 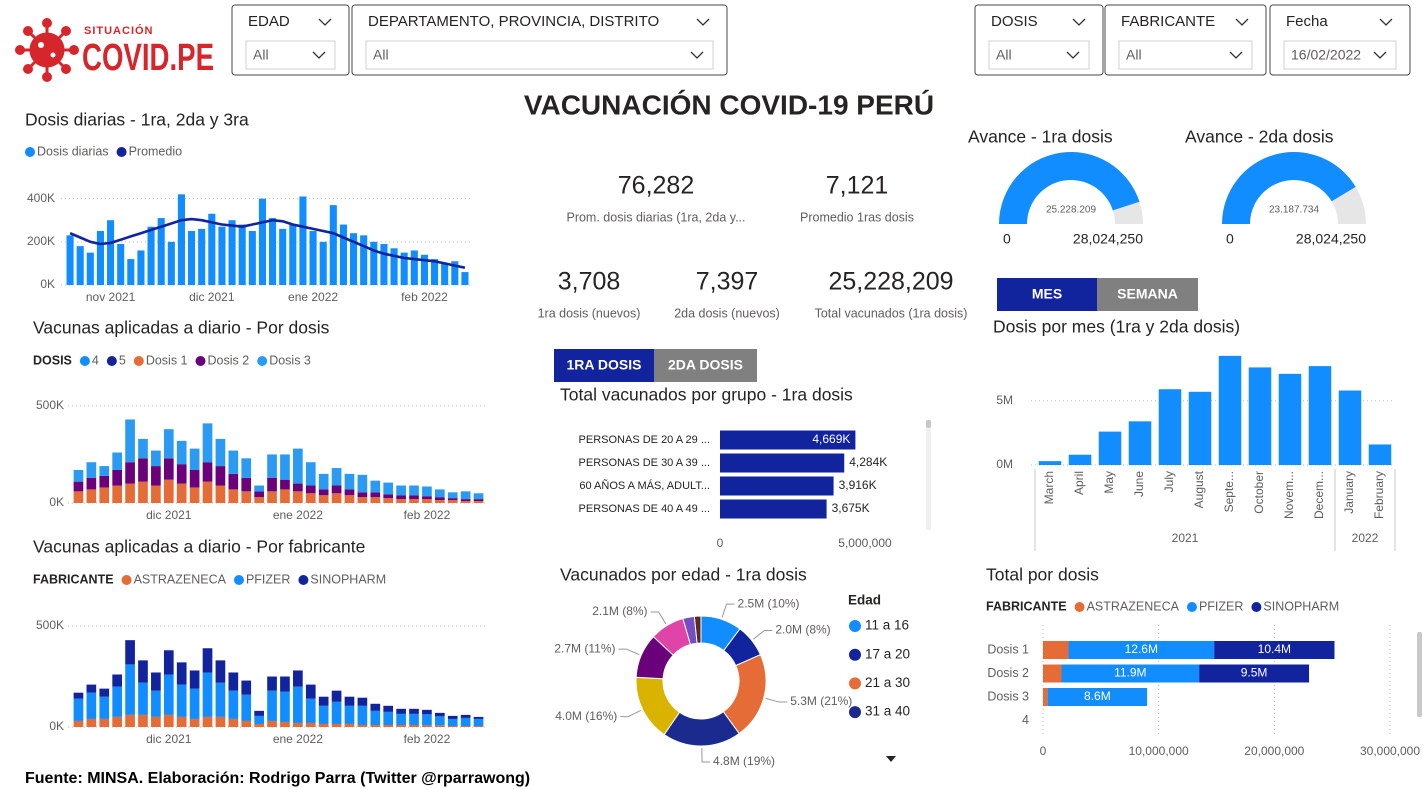 I want to click on chart-title: Vacunas aplicadas a diario - Por dosis, so click(x=181, y=328).